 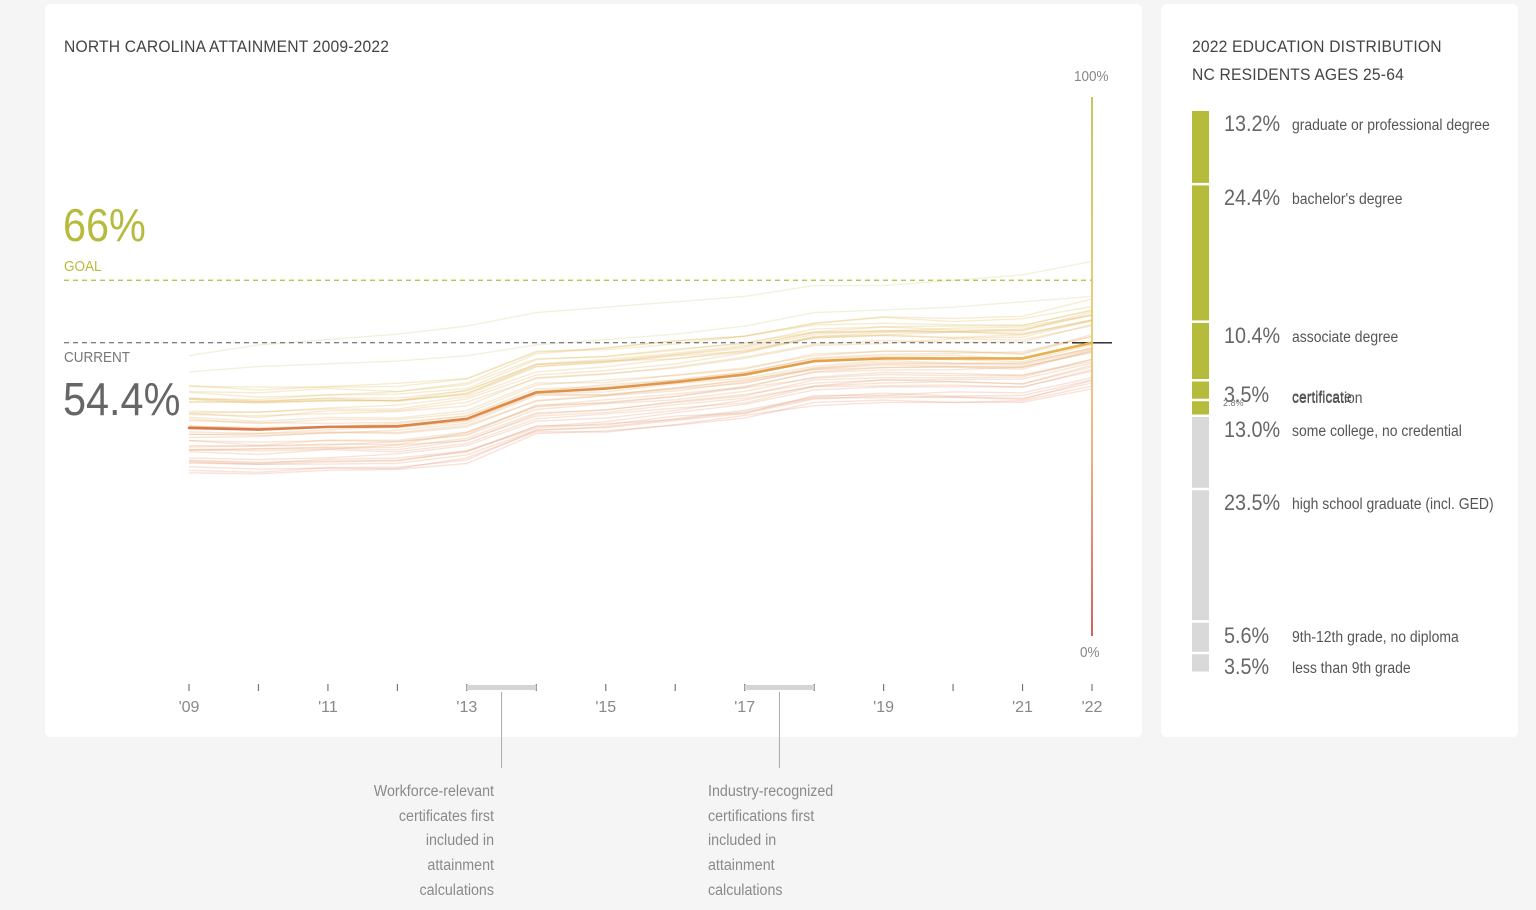 What do you see at coordinates (1393, 505) in the screenshot?
I see `distribution-label: high school graduate (incl. GED)` at bounding box center [1393, 505].